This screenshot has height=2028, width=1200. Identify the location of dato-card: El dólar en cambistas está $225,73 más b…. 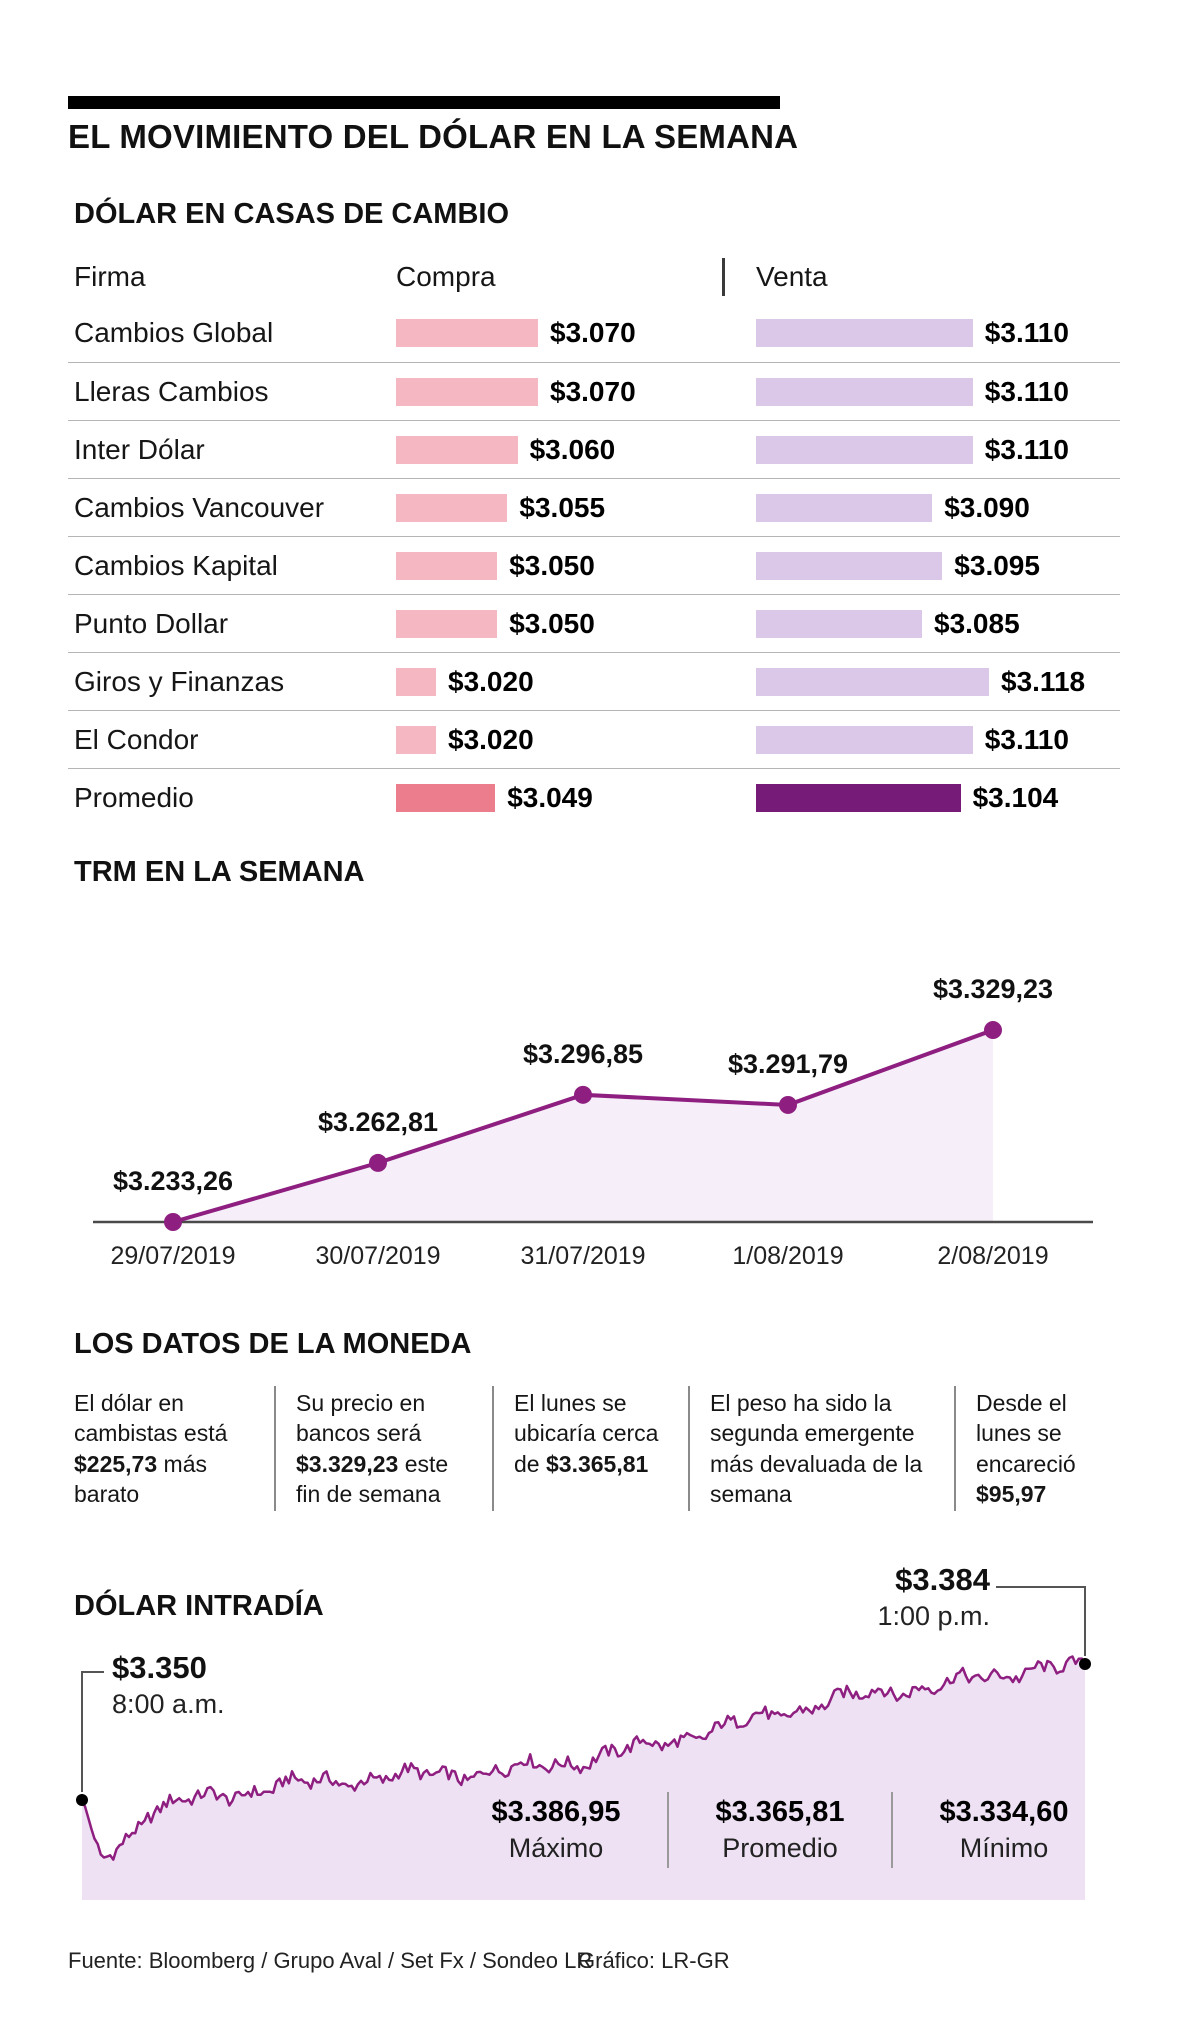
(171, 1448).